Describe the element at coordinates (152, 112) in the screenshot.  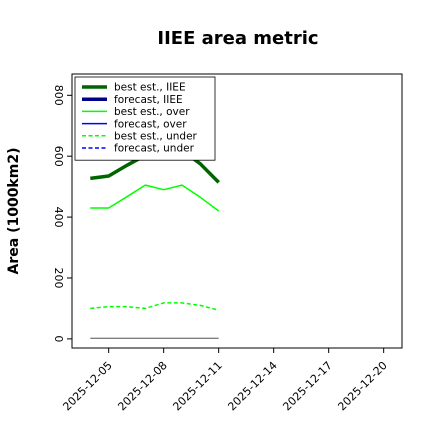
I see `legend-entry: best est., over` at that location.